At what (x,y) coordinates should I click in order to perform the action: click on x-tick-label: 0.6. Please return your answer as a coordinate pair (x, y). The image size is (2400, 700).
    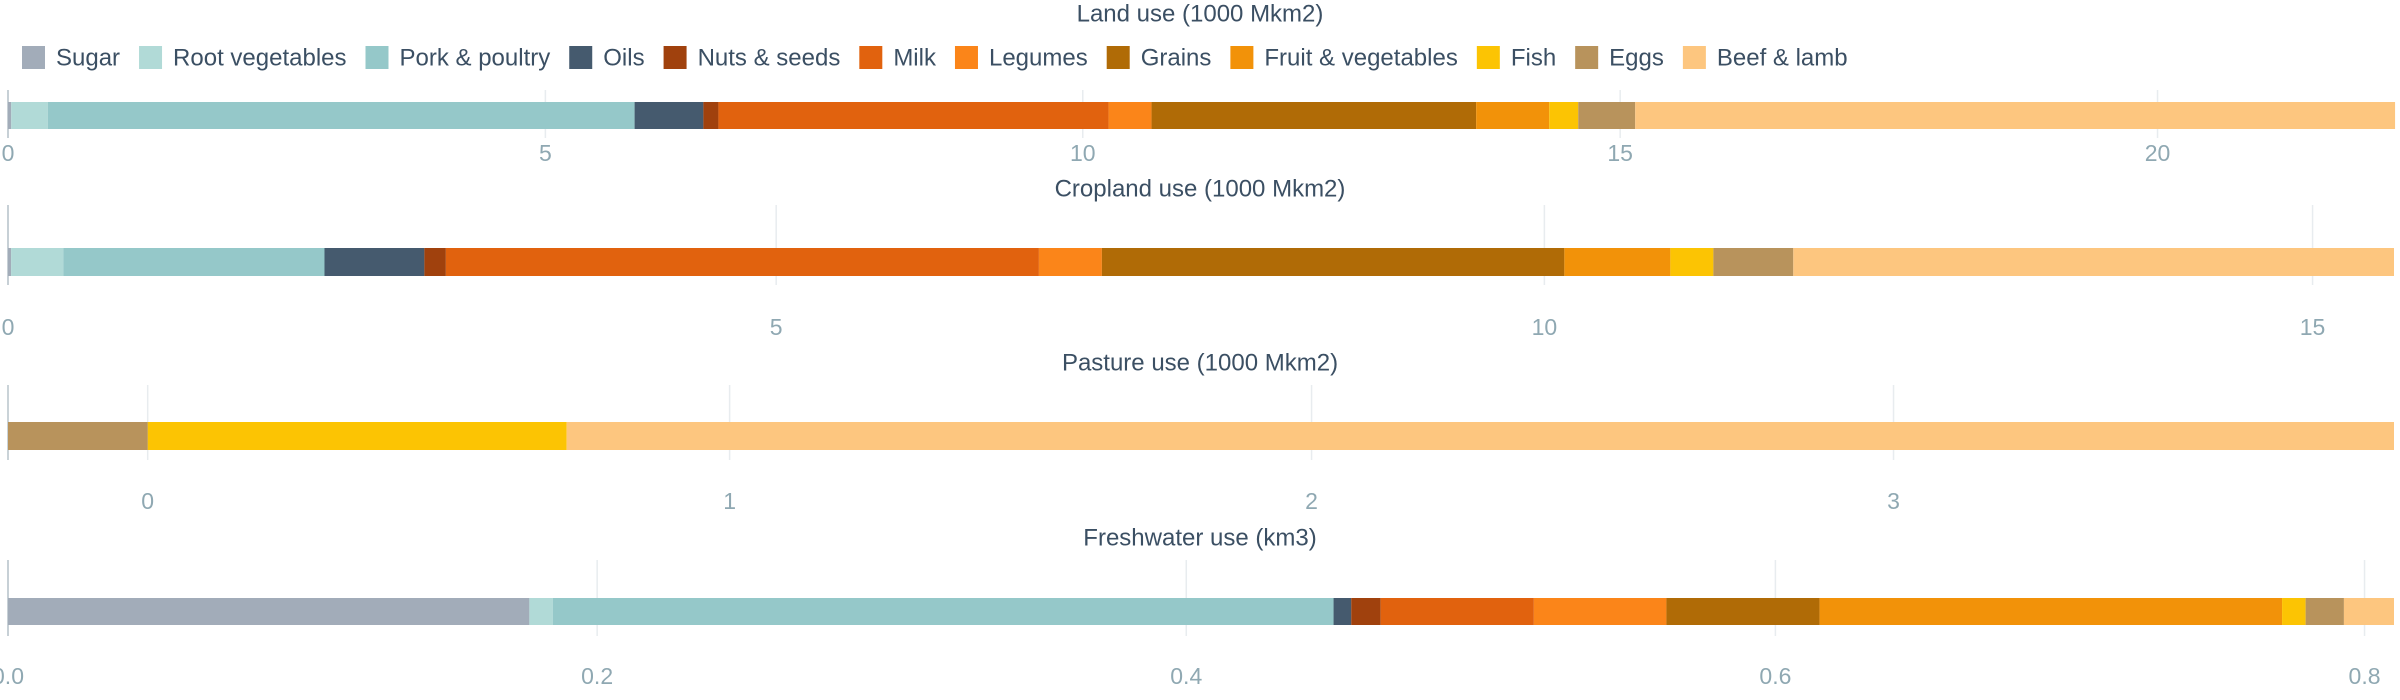
    Looking at the image, I should click on (1775, 676).